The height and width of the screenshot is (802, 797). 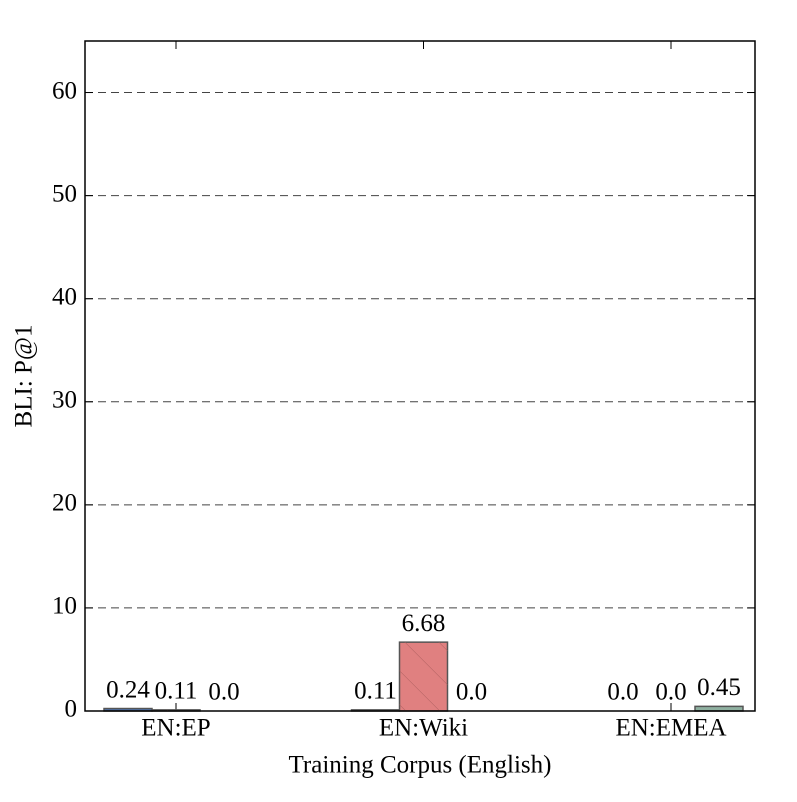 What do you see at coordinates (64, 296) in the screenshot?
I see `y-tick-label: 40` at bounding box center [64, 296].